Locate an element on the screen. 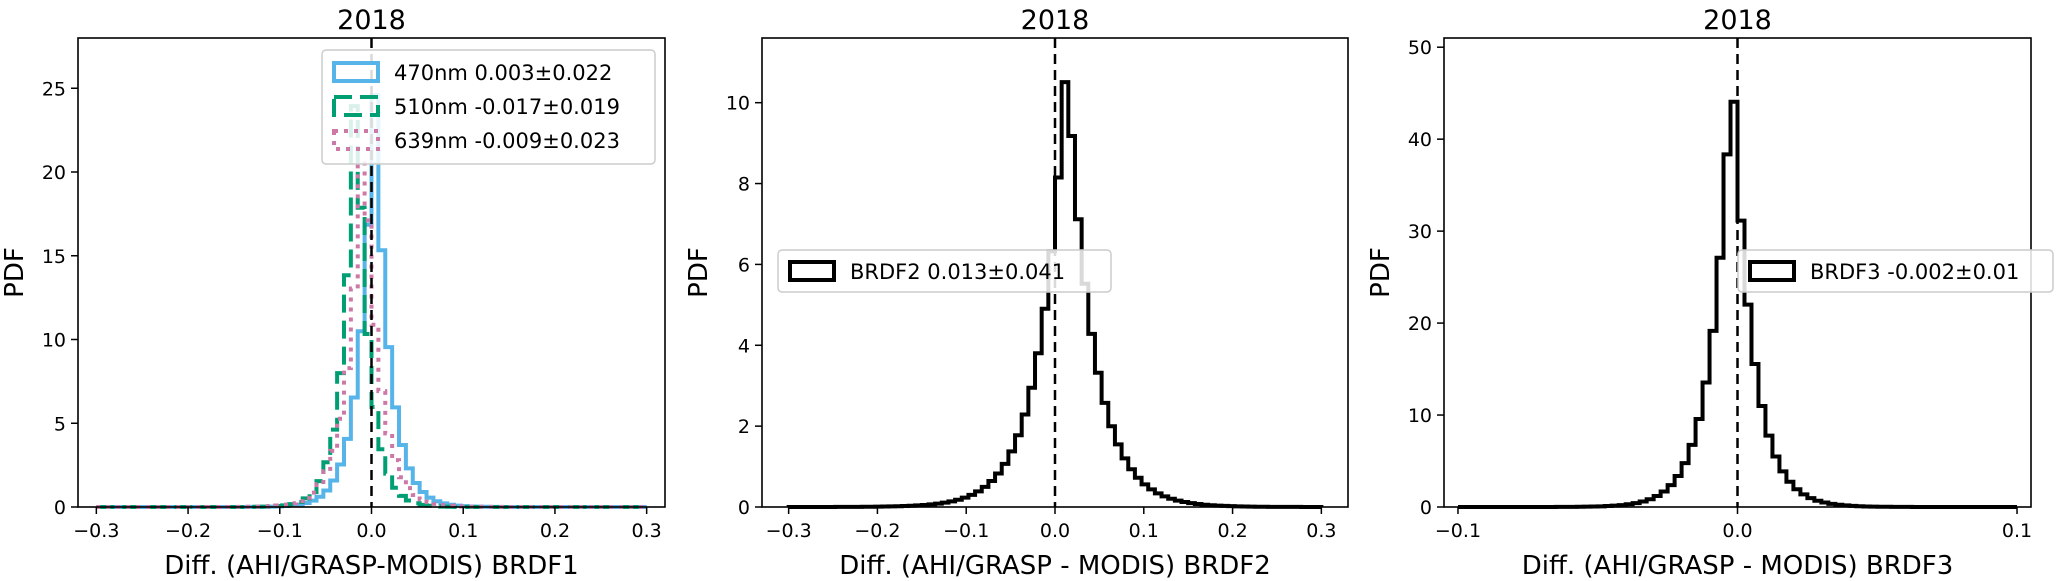 The width and height of the screenshot is (2067, 581). y-tick-label: 6 is located at coordinates (744, 265).